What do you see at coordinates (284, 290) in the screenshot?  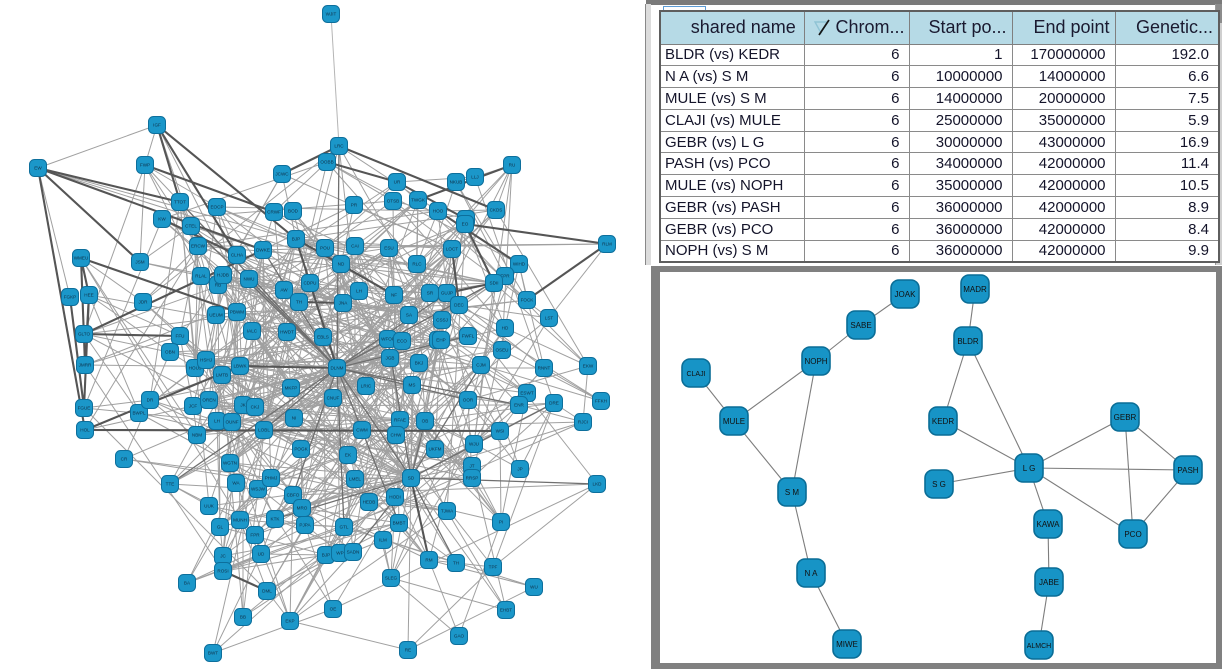 I see `svg-text: AW` at bounding box center [284, 290].